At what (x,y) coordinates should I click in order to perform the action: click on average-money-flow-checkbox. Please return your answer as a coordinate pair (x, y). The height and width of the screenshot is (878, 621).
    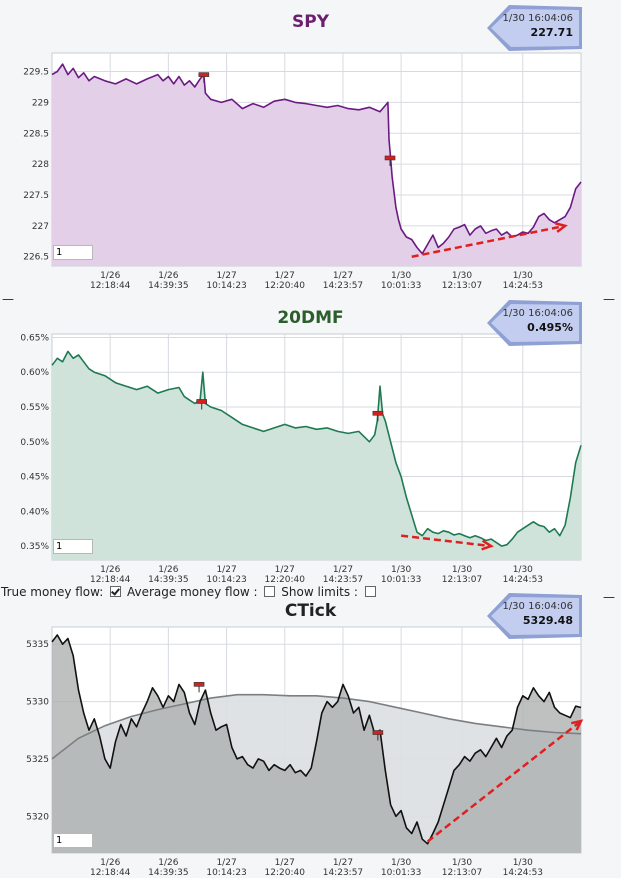
    Looking at the image, I should click on (270, 591).